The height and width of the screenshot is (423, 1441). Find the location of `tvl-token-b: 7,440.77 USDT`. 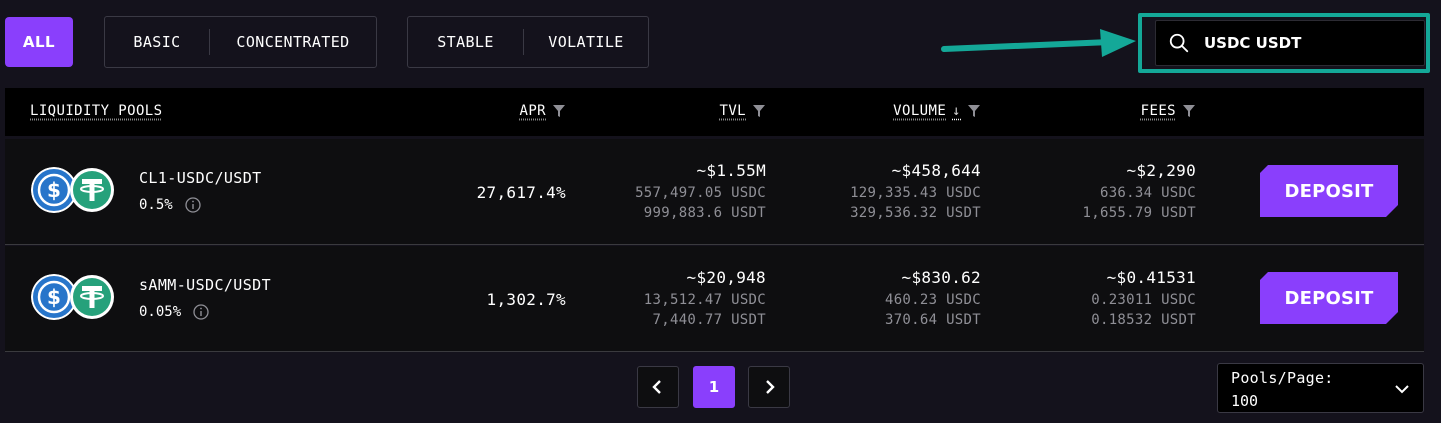

tvl-token-b: 7,440.77 USDT is located at coordinates (709, 320).